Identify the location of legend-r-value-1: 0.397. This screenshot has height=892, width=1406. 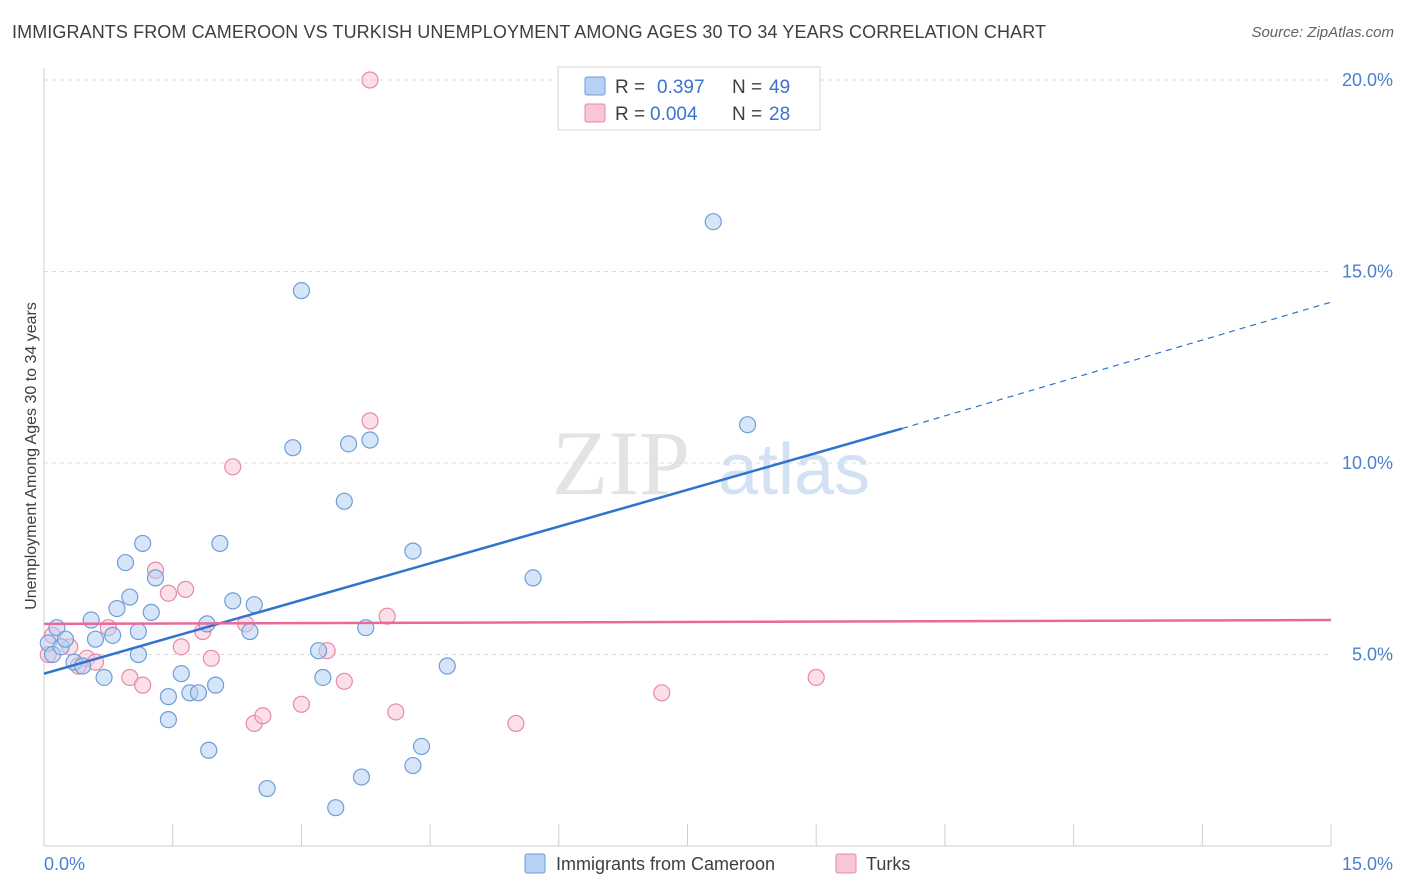
(681, 87).